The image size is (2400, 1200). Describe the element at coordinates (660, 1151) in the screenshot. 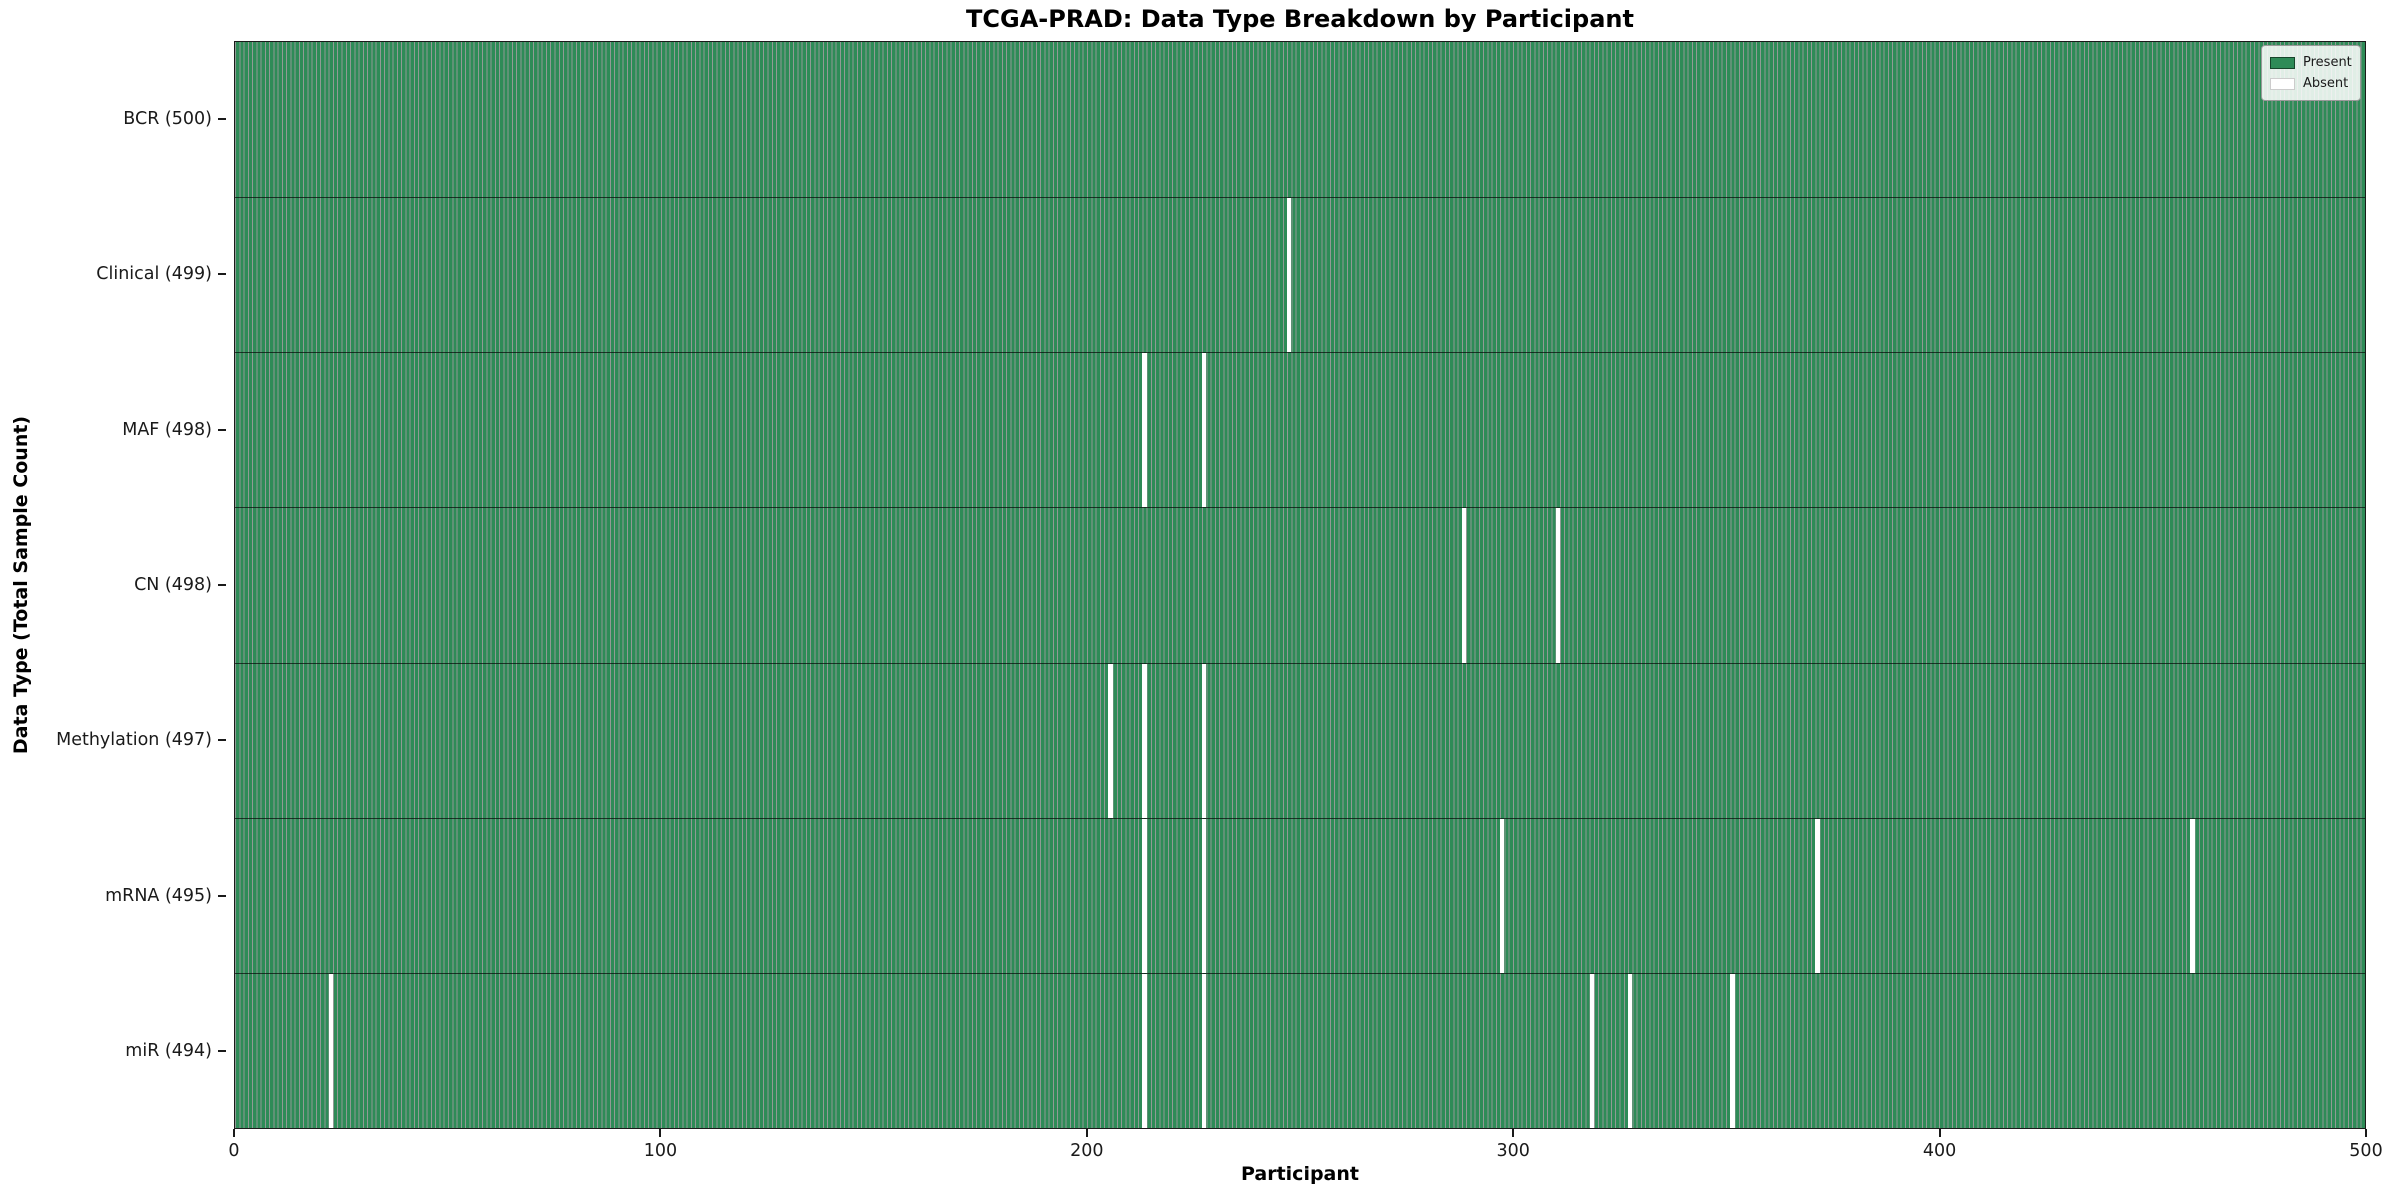

I see `x-tick-label-100: 100` at that location.